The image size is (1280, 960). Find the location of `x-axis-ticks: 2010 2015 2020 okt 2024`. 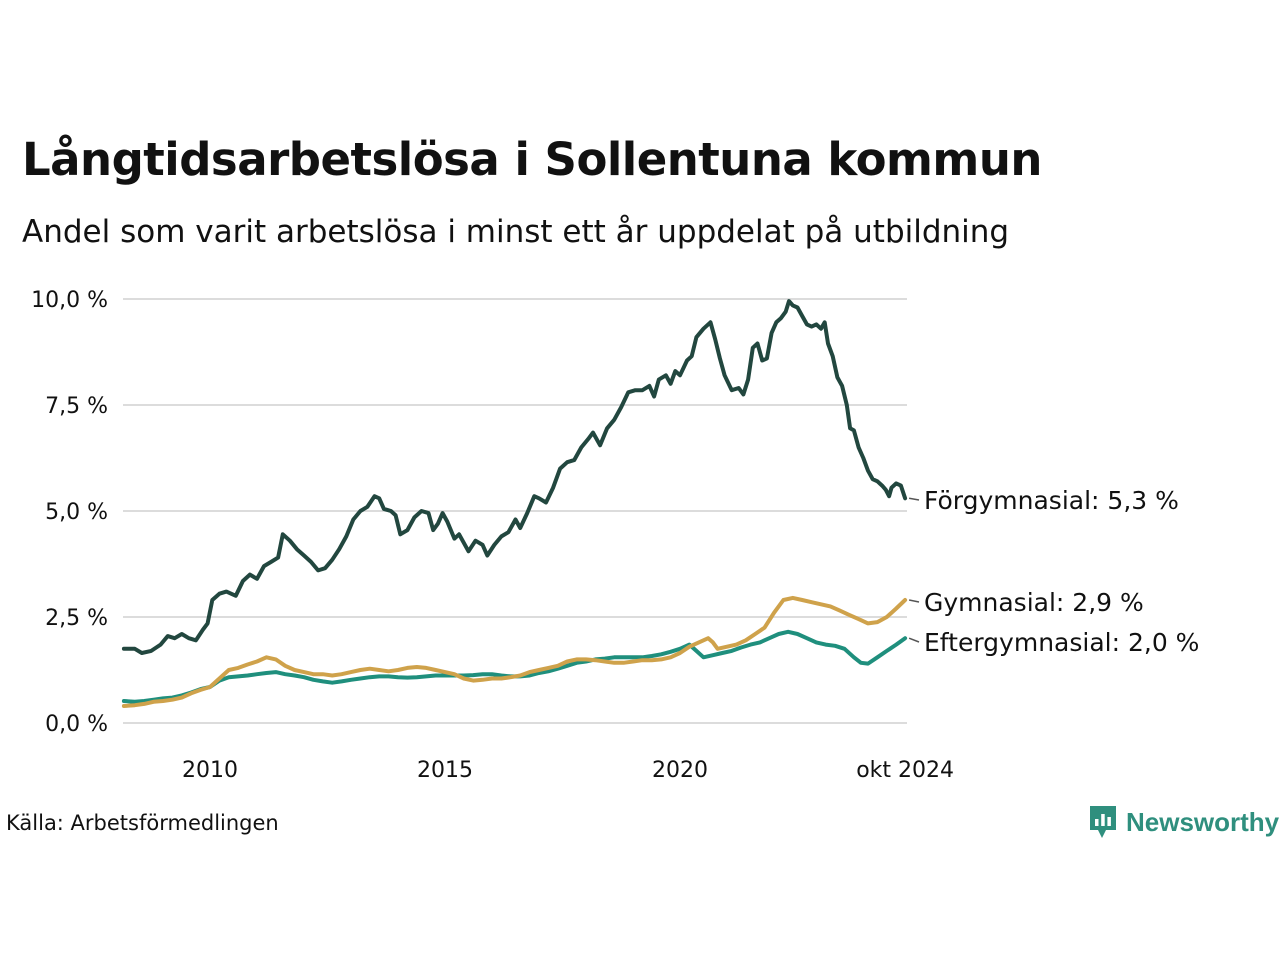

x-axis-ticks: 2010 2015 2020 okt 2024 is located at coordinates (568, 770).